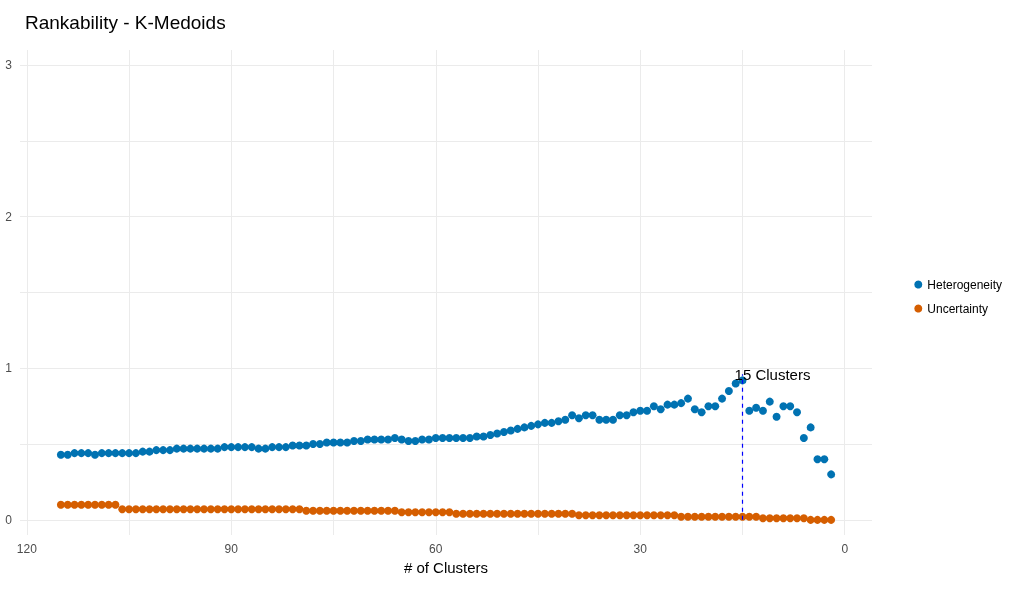 Image resolution: width=1027 pixels, height=593 pixels. What do you see at coordinates (9, 216) in the screenshot?
I see `y-tick-label: 2` at bounding box center [9, 216].